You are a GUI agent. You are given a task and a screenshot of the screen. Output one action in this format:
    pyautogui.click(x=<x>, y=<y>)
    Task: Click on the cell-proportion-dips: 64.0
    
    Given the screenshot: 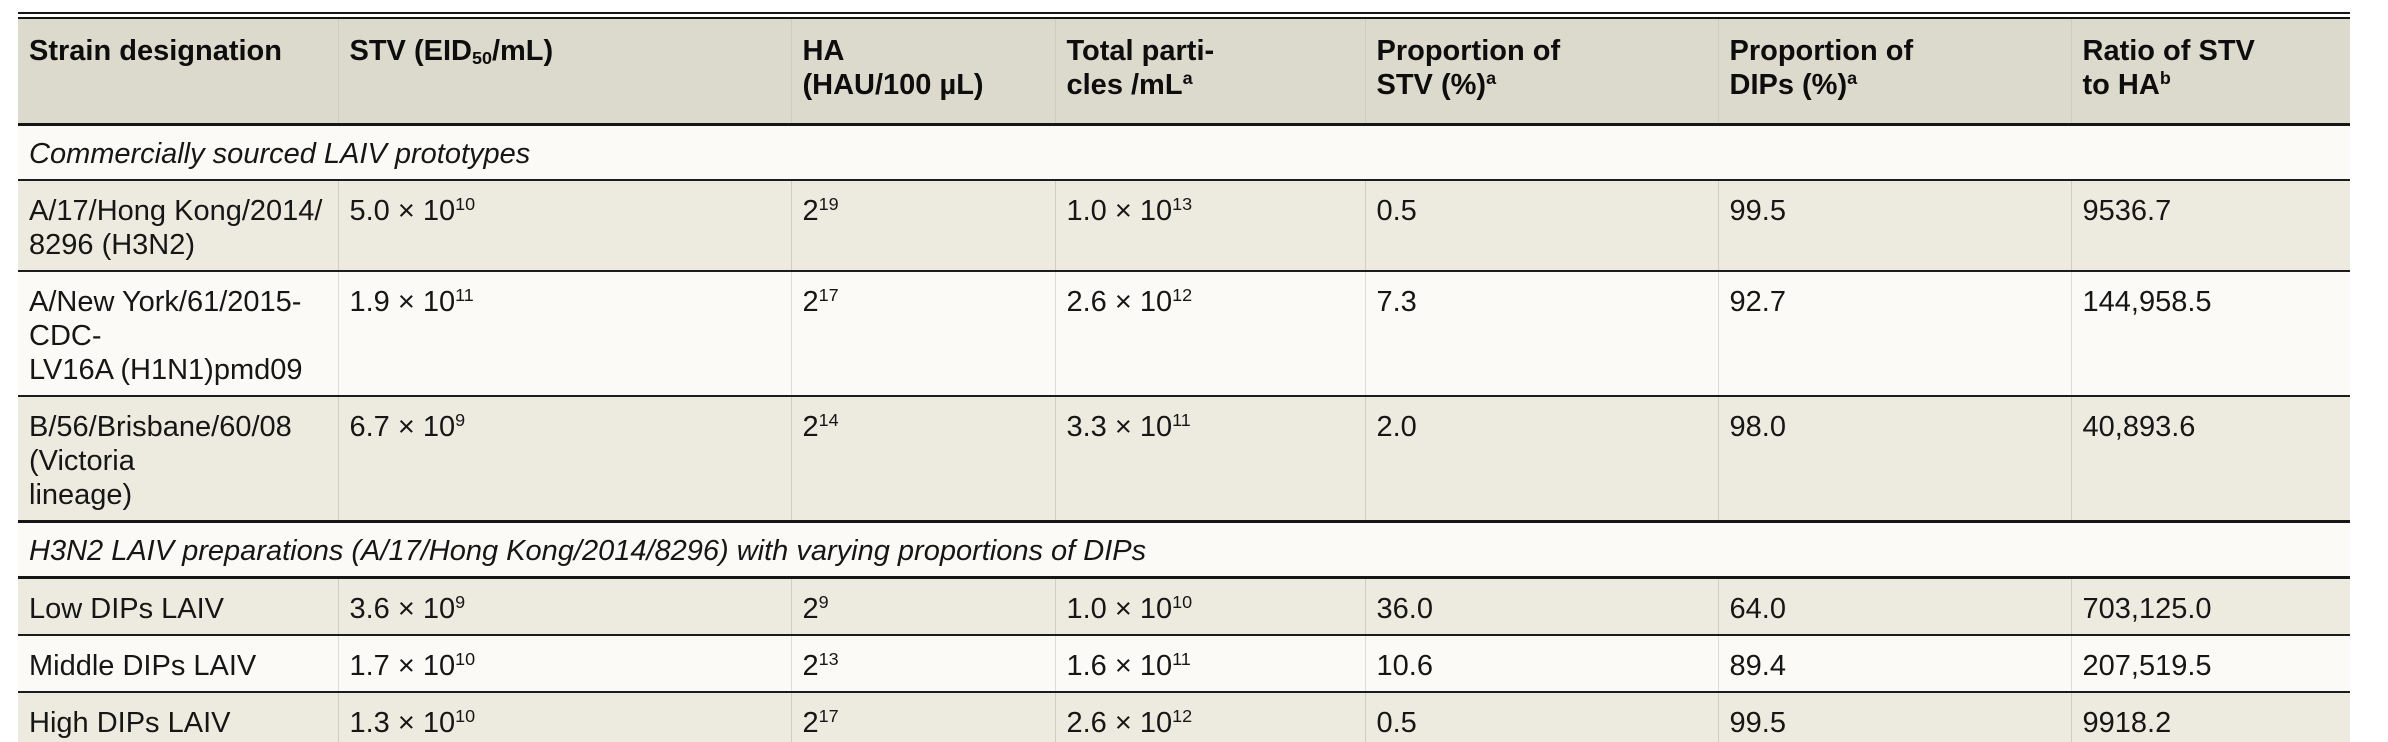 What is the action you would take?
    pyautogui.click(x=1894, y=606)
    